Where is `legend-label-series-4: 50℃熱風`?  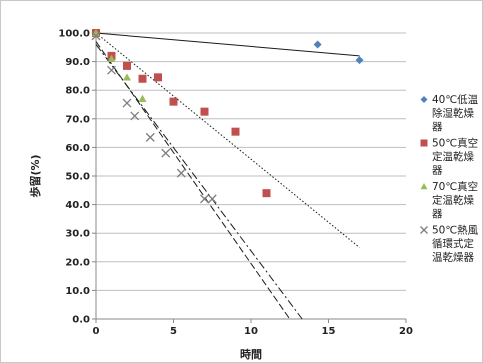 legend-label-series-4: 50℃熱風 is located at coordinates (455, 230).